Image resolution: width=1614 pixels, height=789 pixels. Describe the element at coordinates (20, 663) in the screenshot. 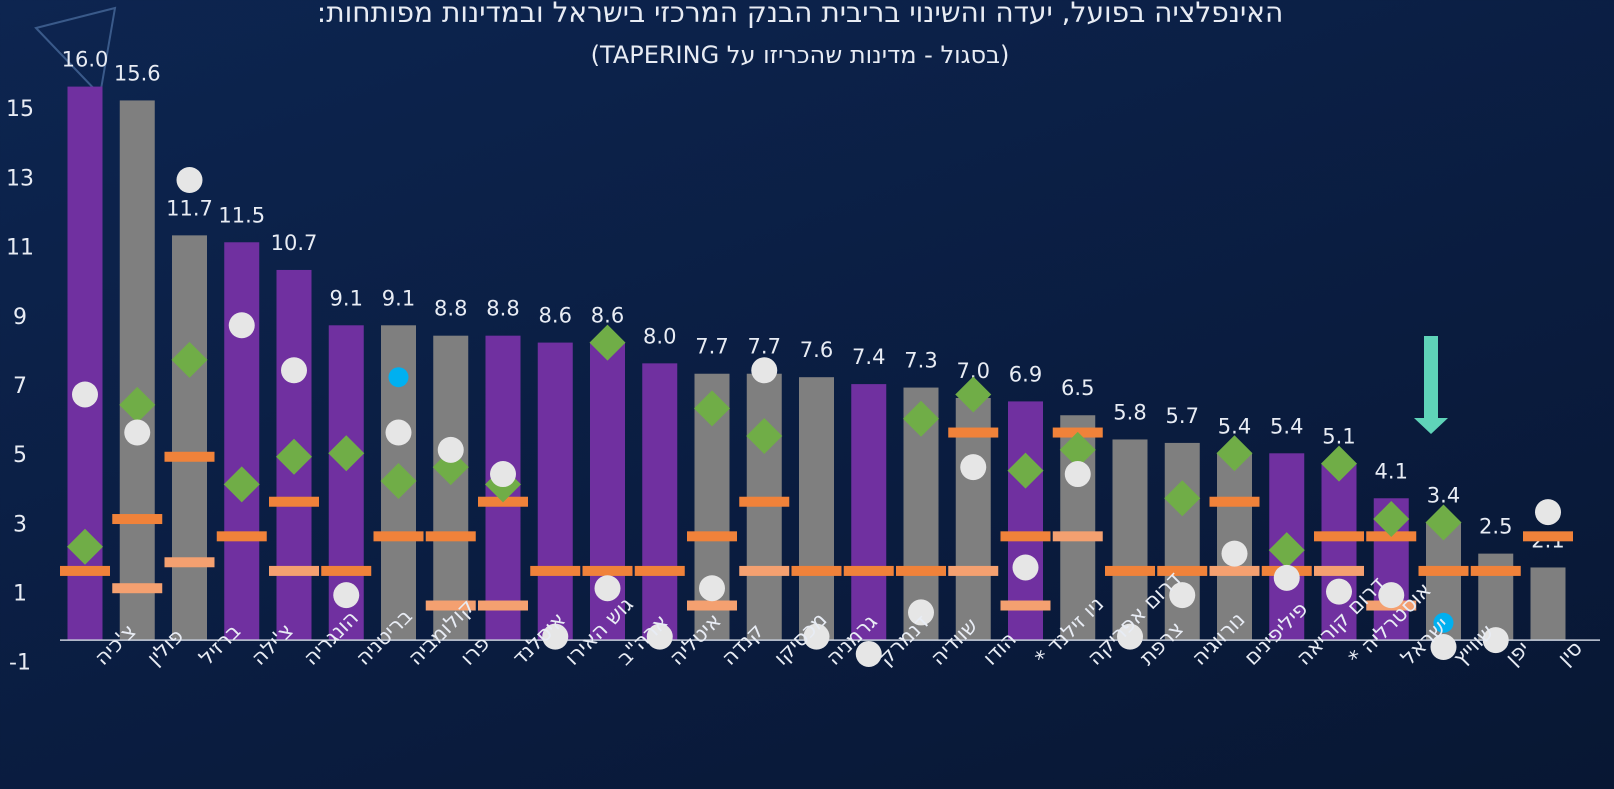

I see `y-tick-label: -1` at that location.